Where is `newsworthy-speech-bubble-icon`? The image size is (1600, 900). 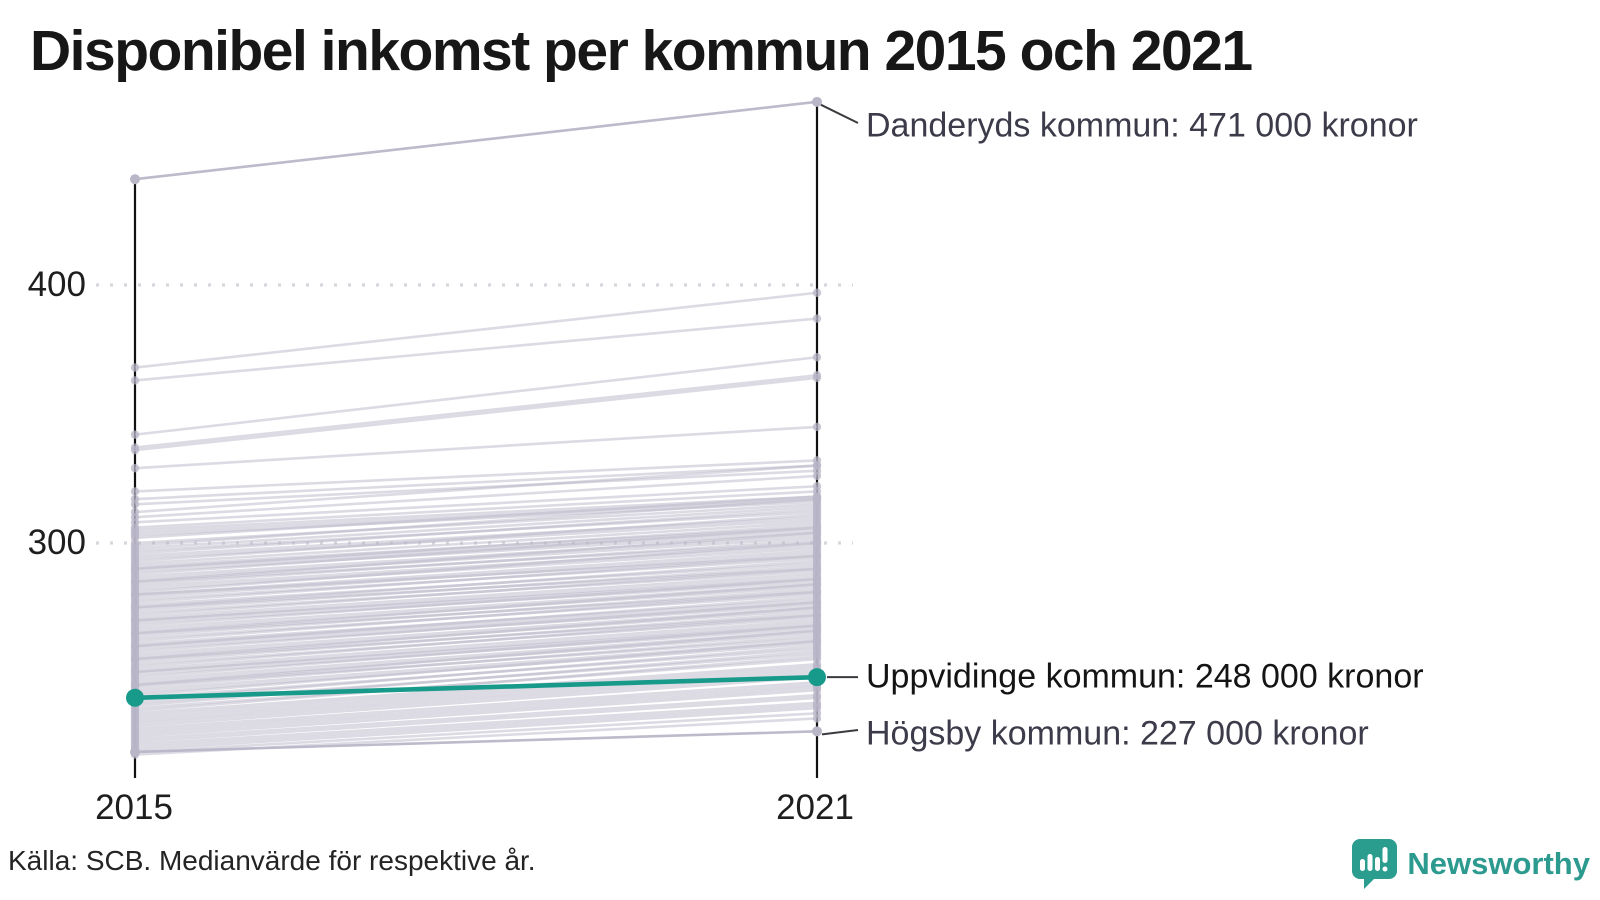 newsworthy-speech-bubble-icon is located at coordinates (1375, 864).